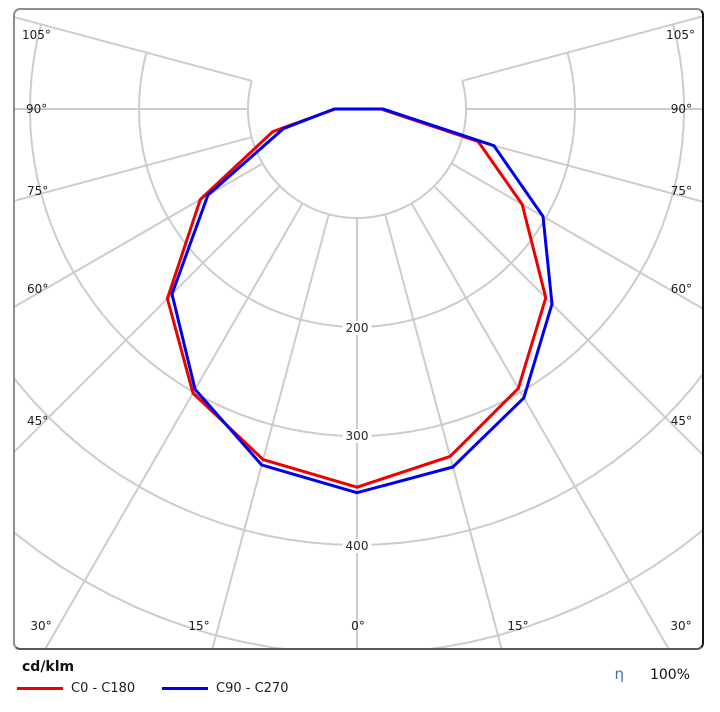 The image size is (720, 712). Describe the element at coordinates (252, 688) in the screenshot. I see `legend-label-c90-c270: C90 - C270` at that location.